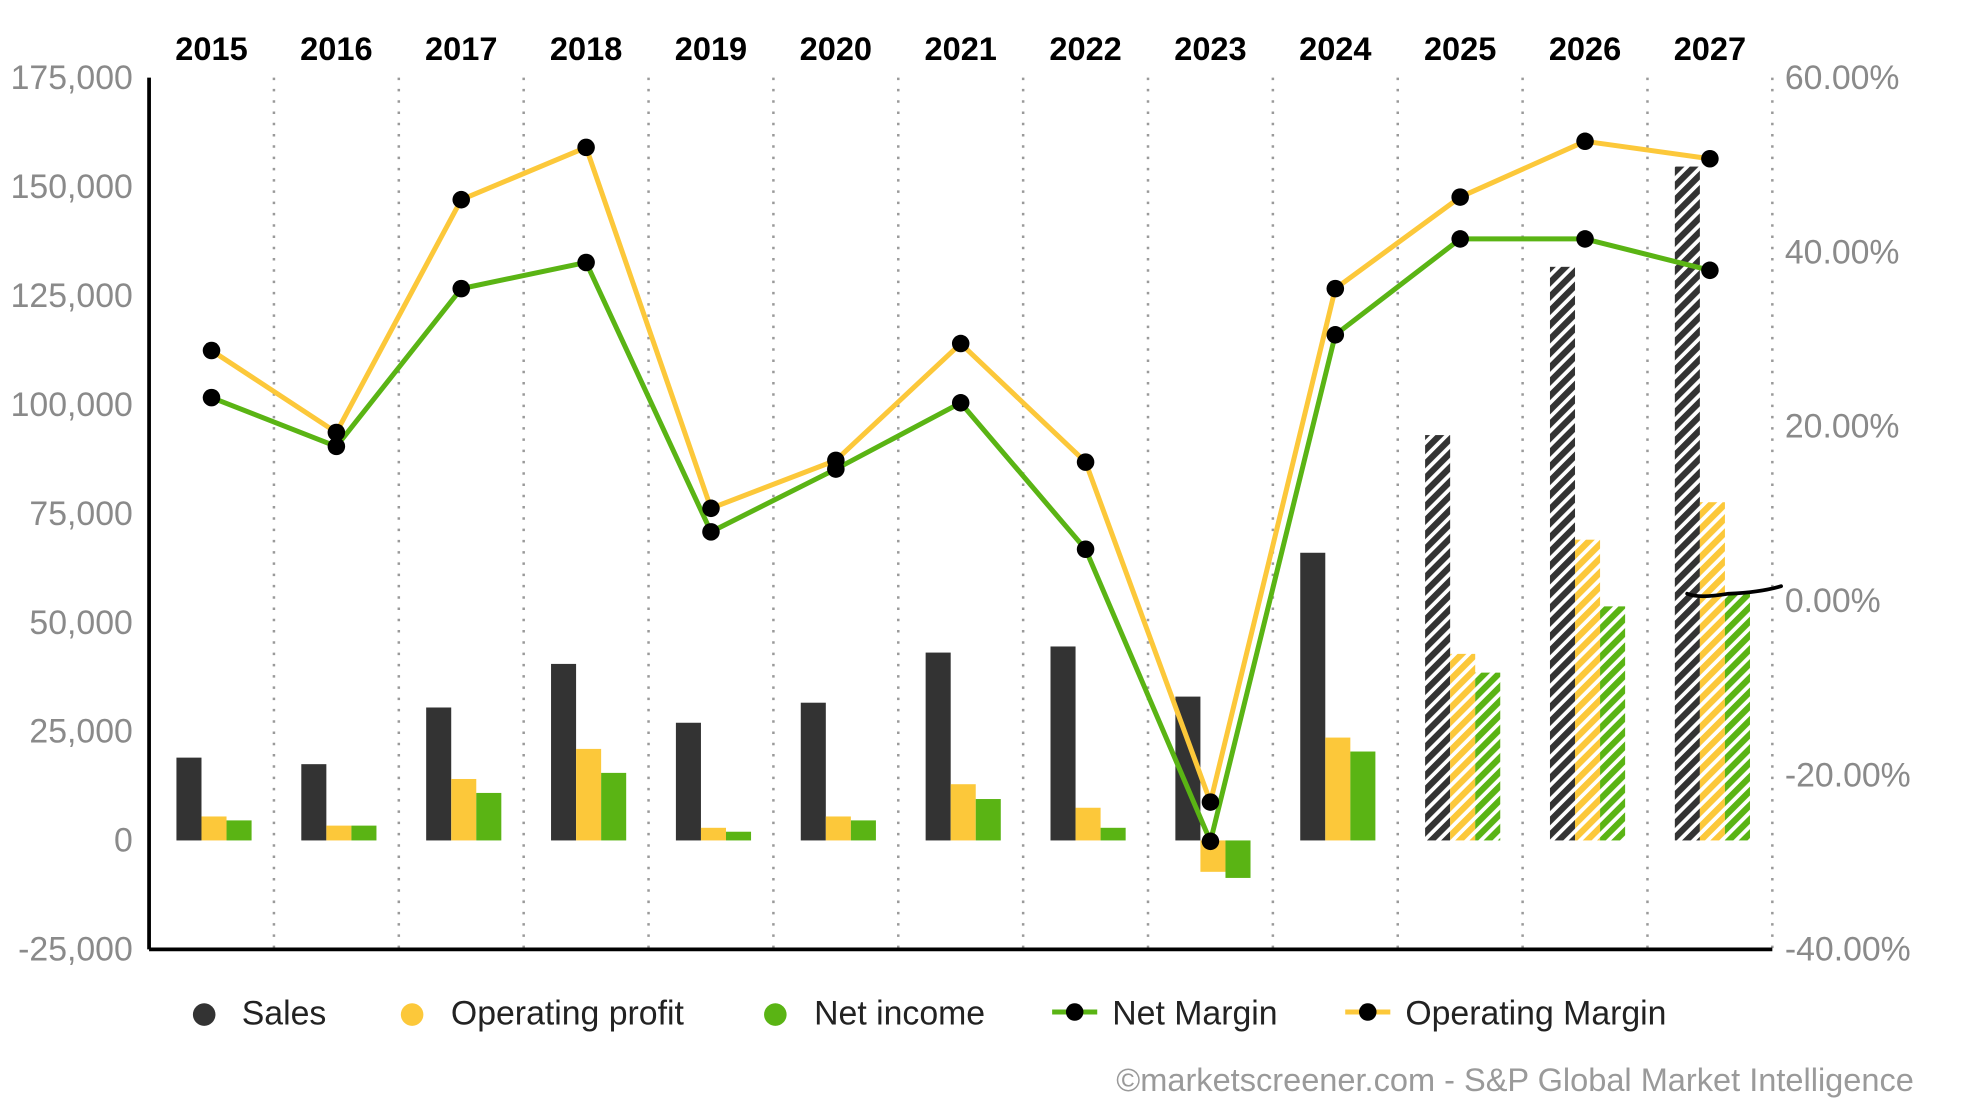 The height and width of the screenshot is (1118, 1964). I want to click on legend-label: Net Margin, so click(1194, 1014).